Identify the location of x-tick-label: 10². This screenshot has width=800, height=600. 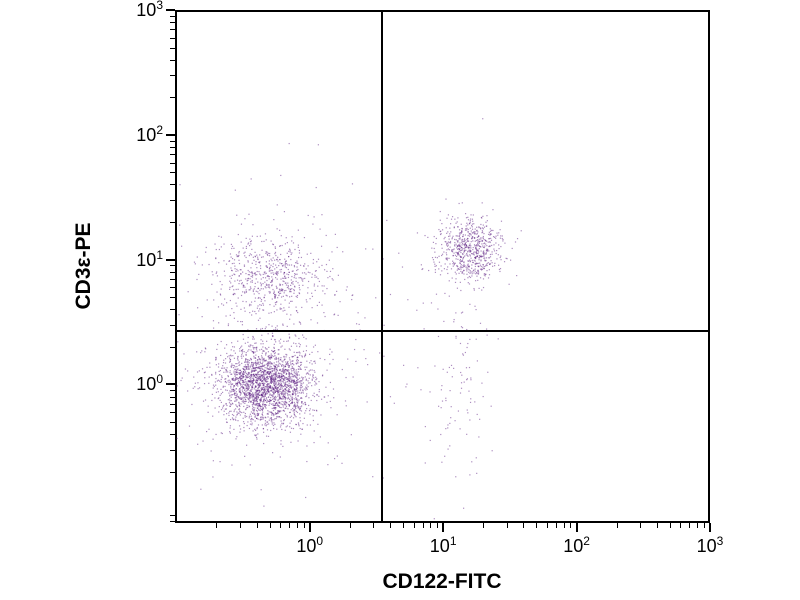
(576, 545).